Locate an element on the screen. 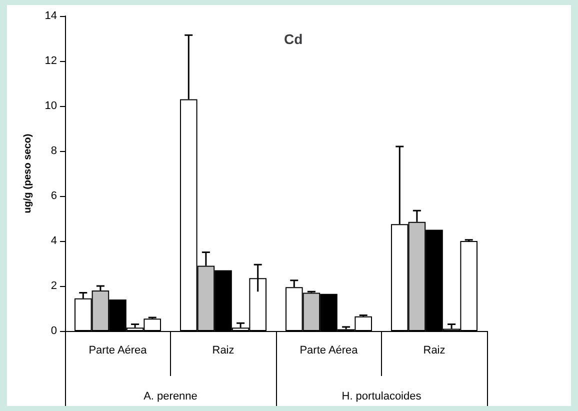 This screenshot has width=578, height=411. y-axis-title: ug/g (peso seco) is located at coordinates (28, 174).